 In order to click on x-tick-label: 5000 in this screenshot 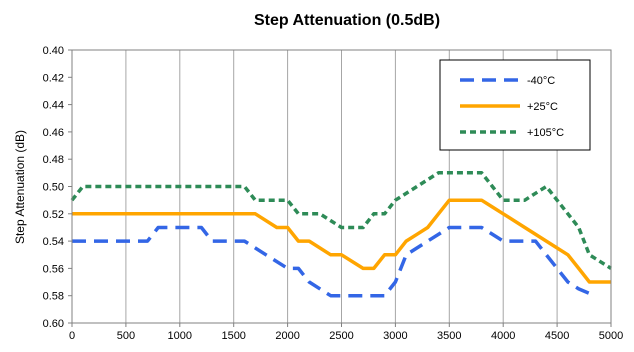, I will do `click(611, 336)`.